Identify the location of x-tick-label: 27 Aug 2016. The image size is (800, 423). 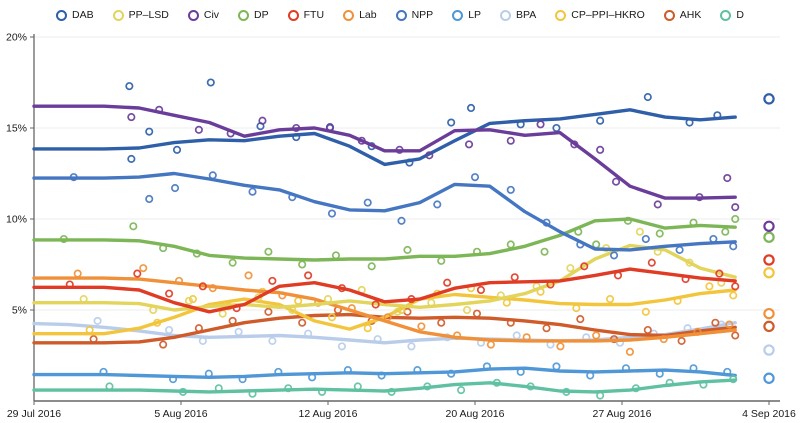
(622, 414).